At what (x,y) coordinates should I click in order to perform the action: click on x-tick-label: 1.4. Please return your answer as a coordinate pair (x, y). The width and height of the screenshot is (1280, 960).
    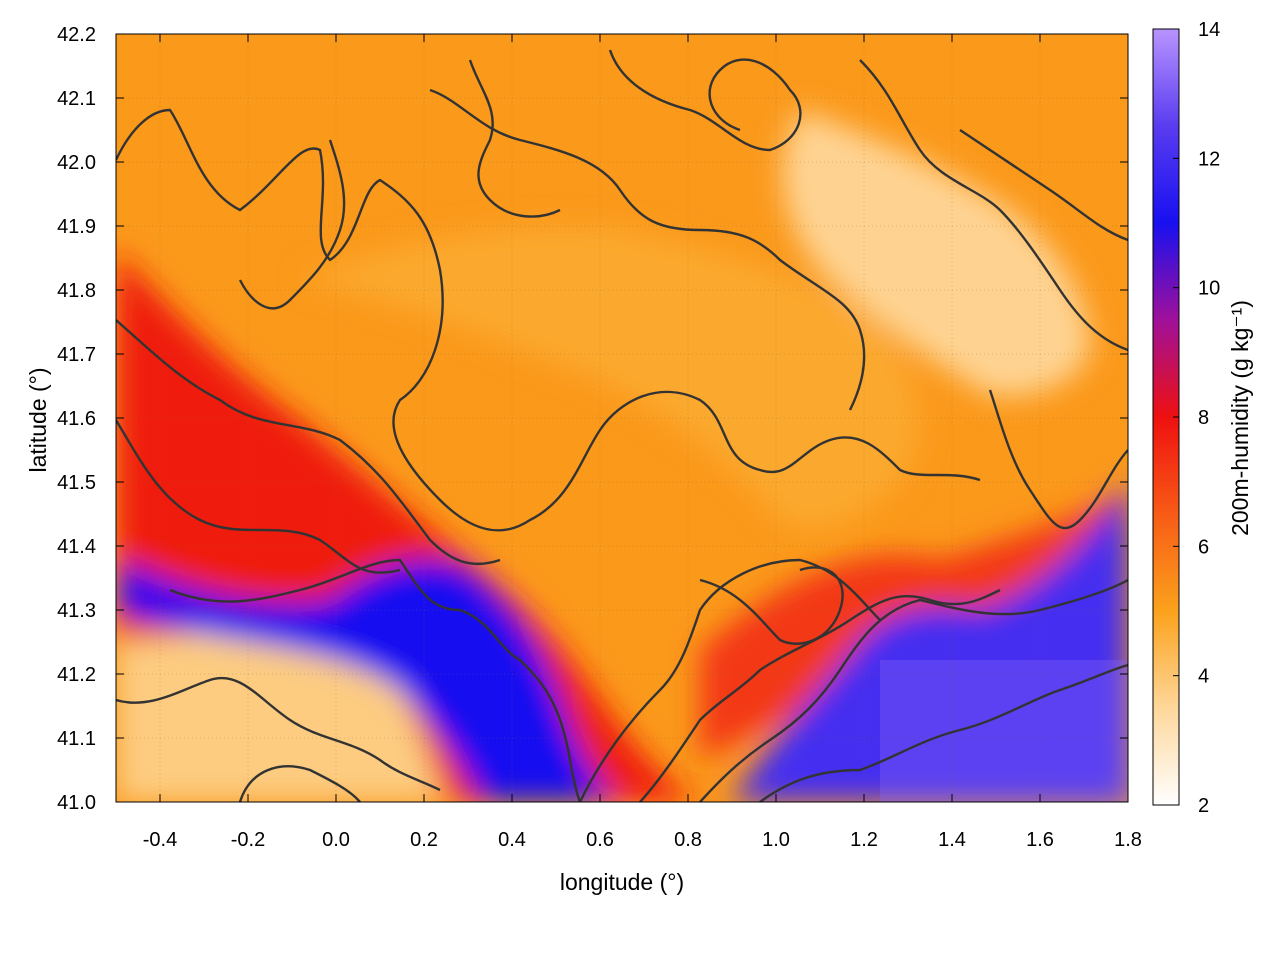
    Looking at the image, I should click on (952, 840).